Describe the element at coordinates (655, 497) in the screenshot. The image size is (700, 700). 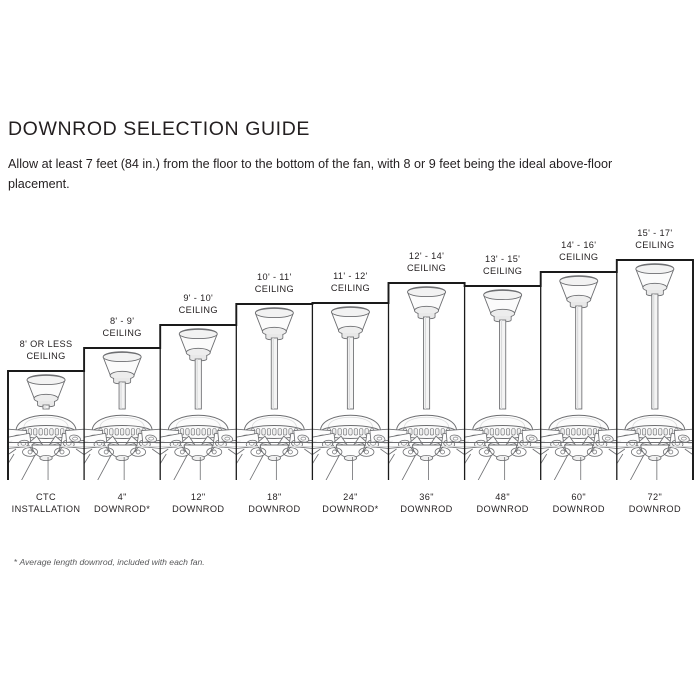
I see `downrod-label-size: 72"` at that location.